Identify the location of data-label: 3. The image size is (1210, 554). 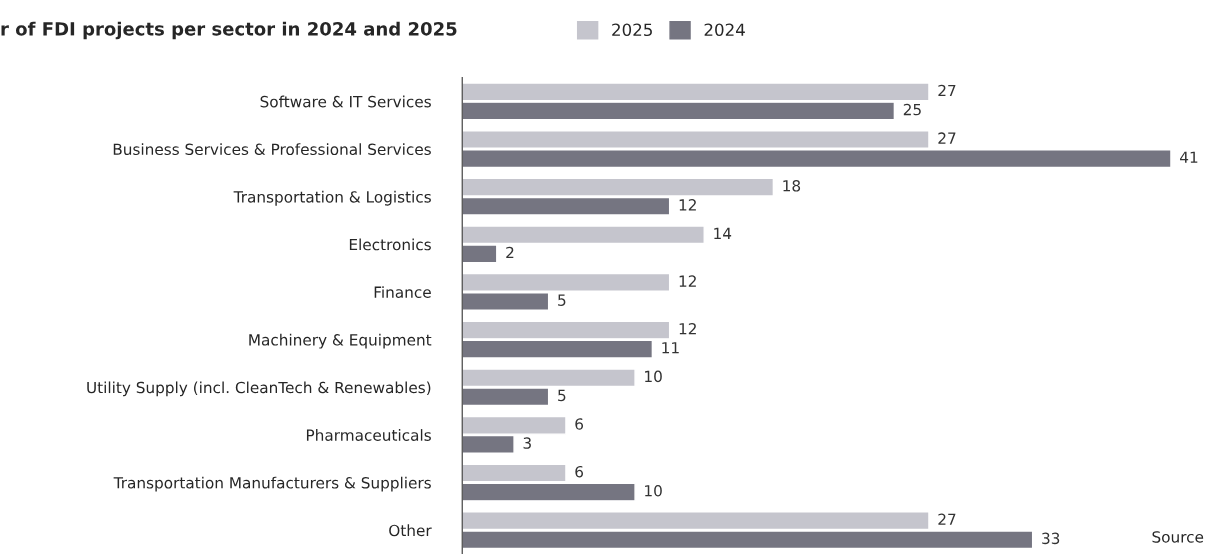
(527, 443).